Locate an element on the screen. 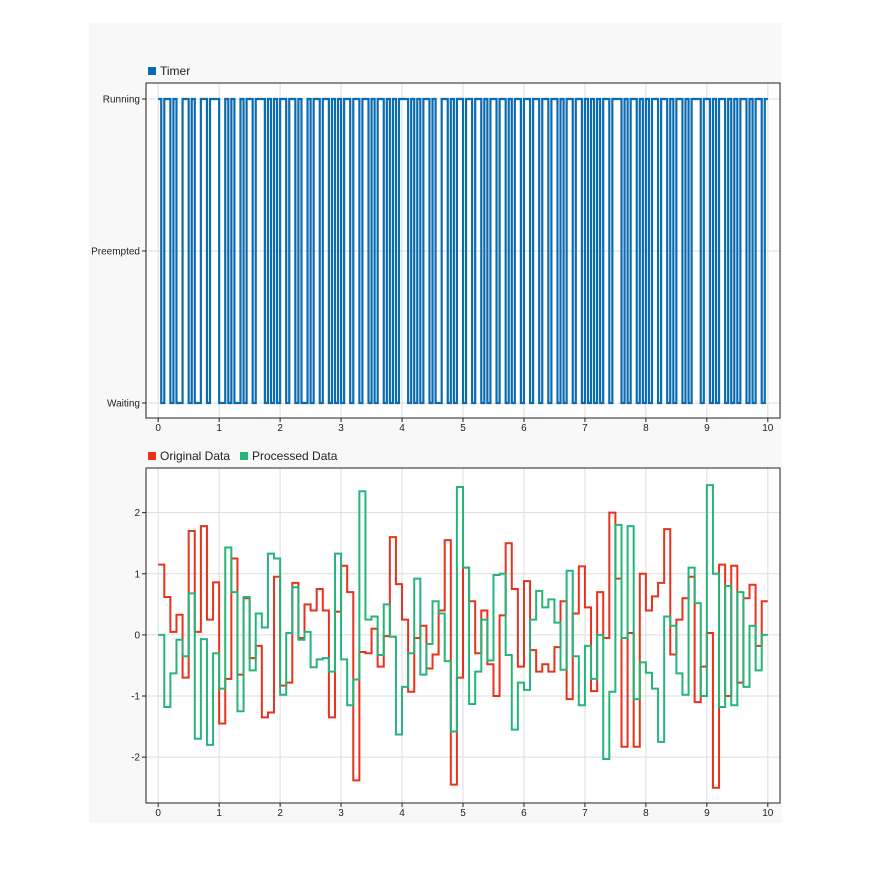  data-legend: Original Data Processed Data is located at coordinates (243, 456).